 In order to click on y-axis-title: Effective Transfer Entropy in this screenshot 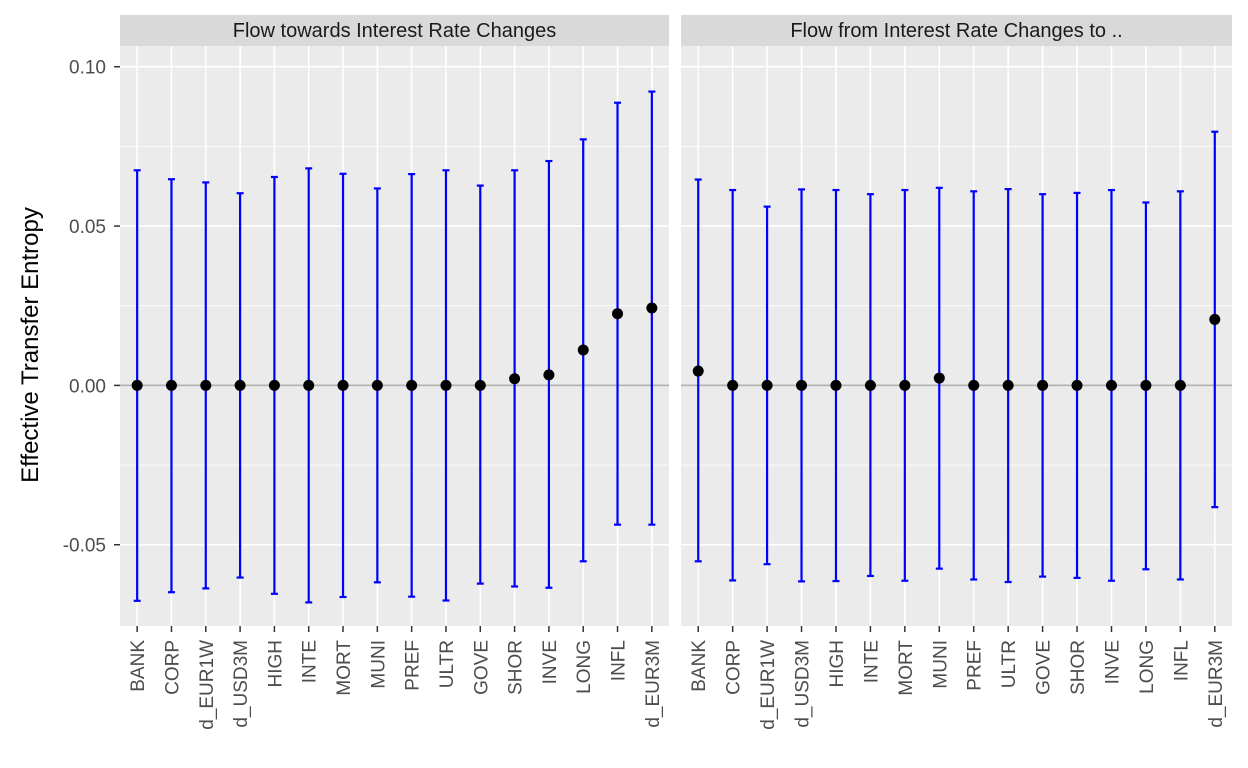, I will do `click(30, 345)`.